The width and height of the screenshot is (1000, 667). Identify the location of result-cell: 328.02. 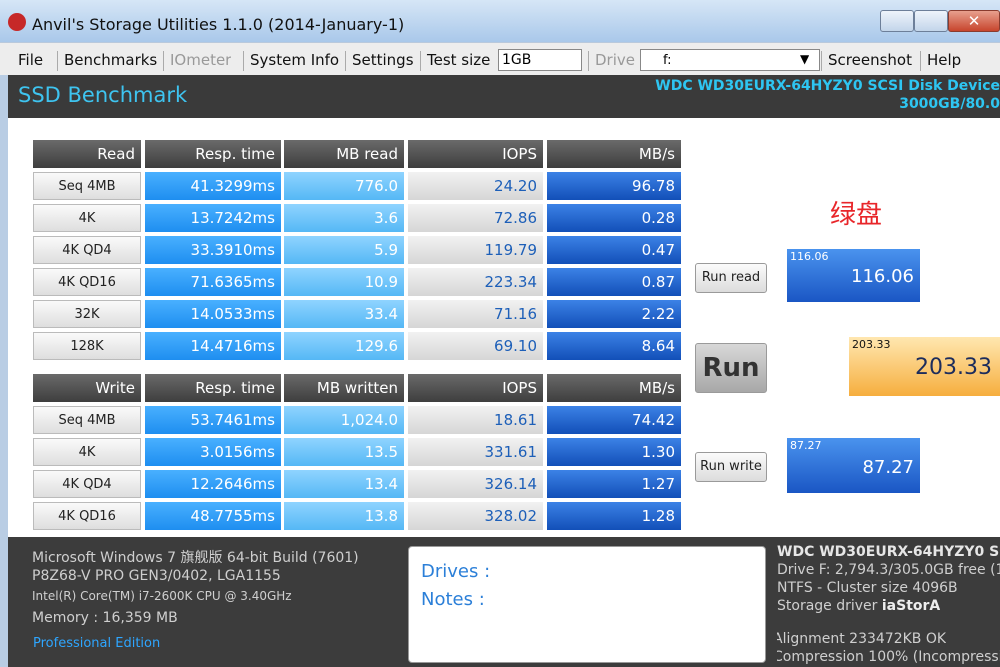
(475, 516).